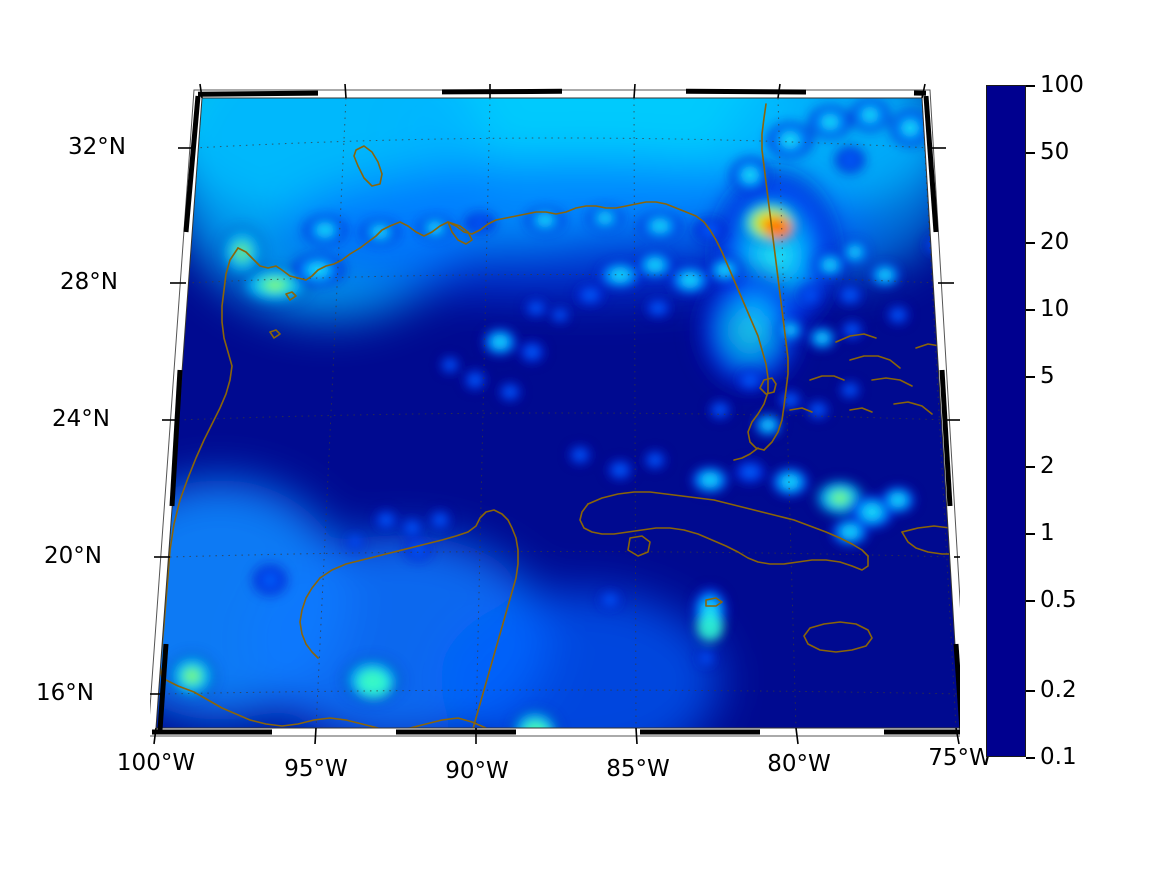  Describe the element at coordinates (799, 764) in the screenshot. I see `lon-tick-label-80W: 80°W` at that location.